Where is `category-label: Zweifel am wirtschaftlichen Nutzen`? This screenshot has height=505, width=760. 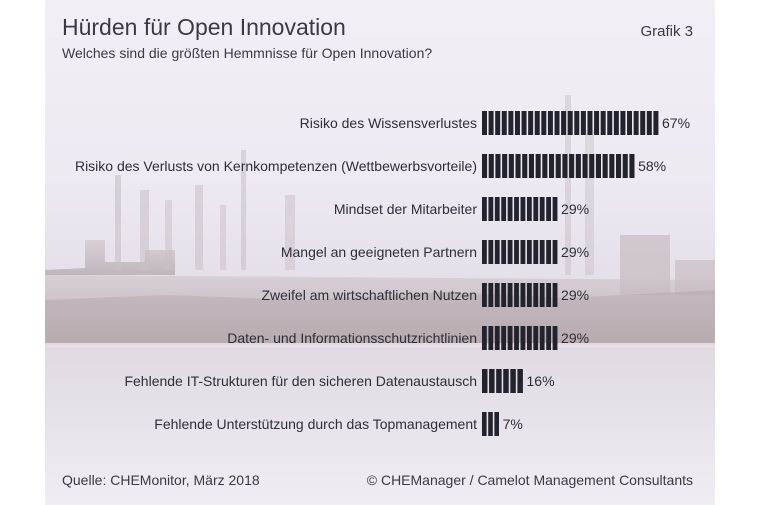 category-label: Zweifel am wirtschaftlichen Nutzen is located at coordinates (369, 295).